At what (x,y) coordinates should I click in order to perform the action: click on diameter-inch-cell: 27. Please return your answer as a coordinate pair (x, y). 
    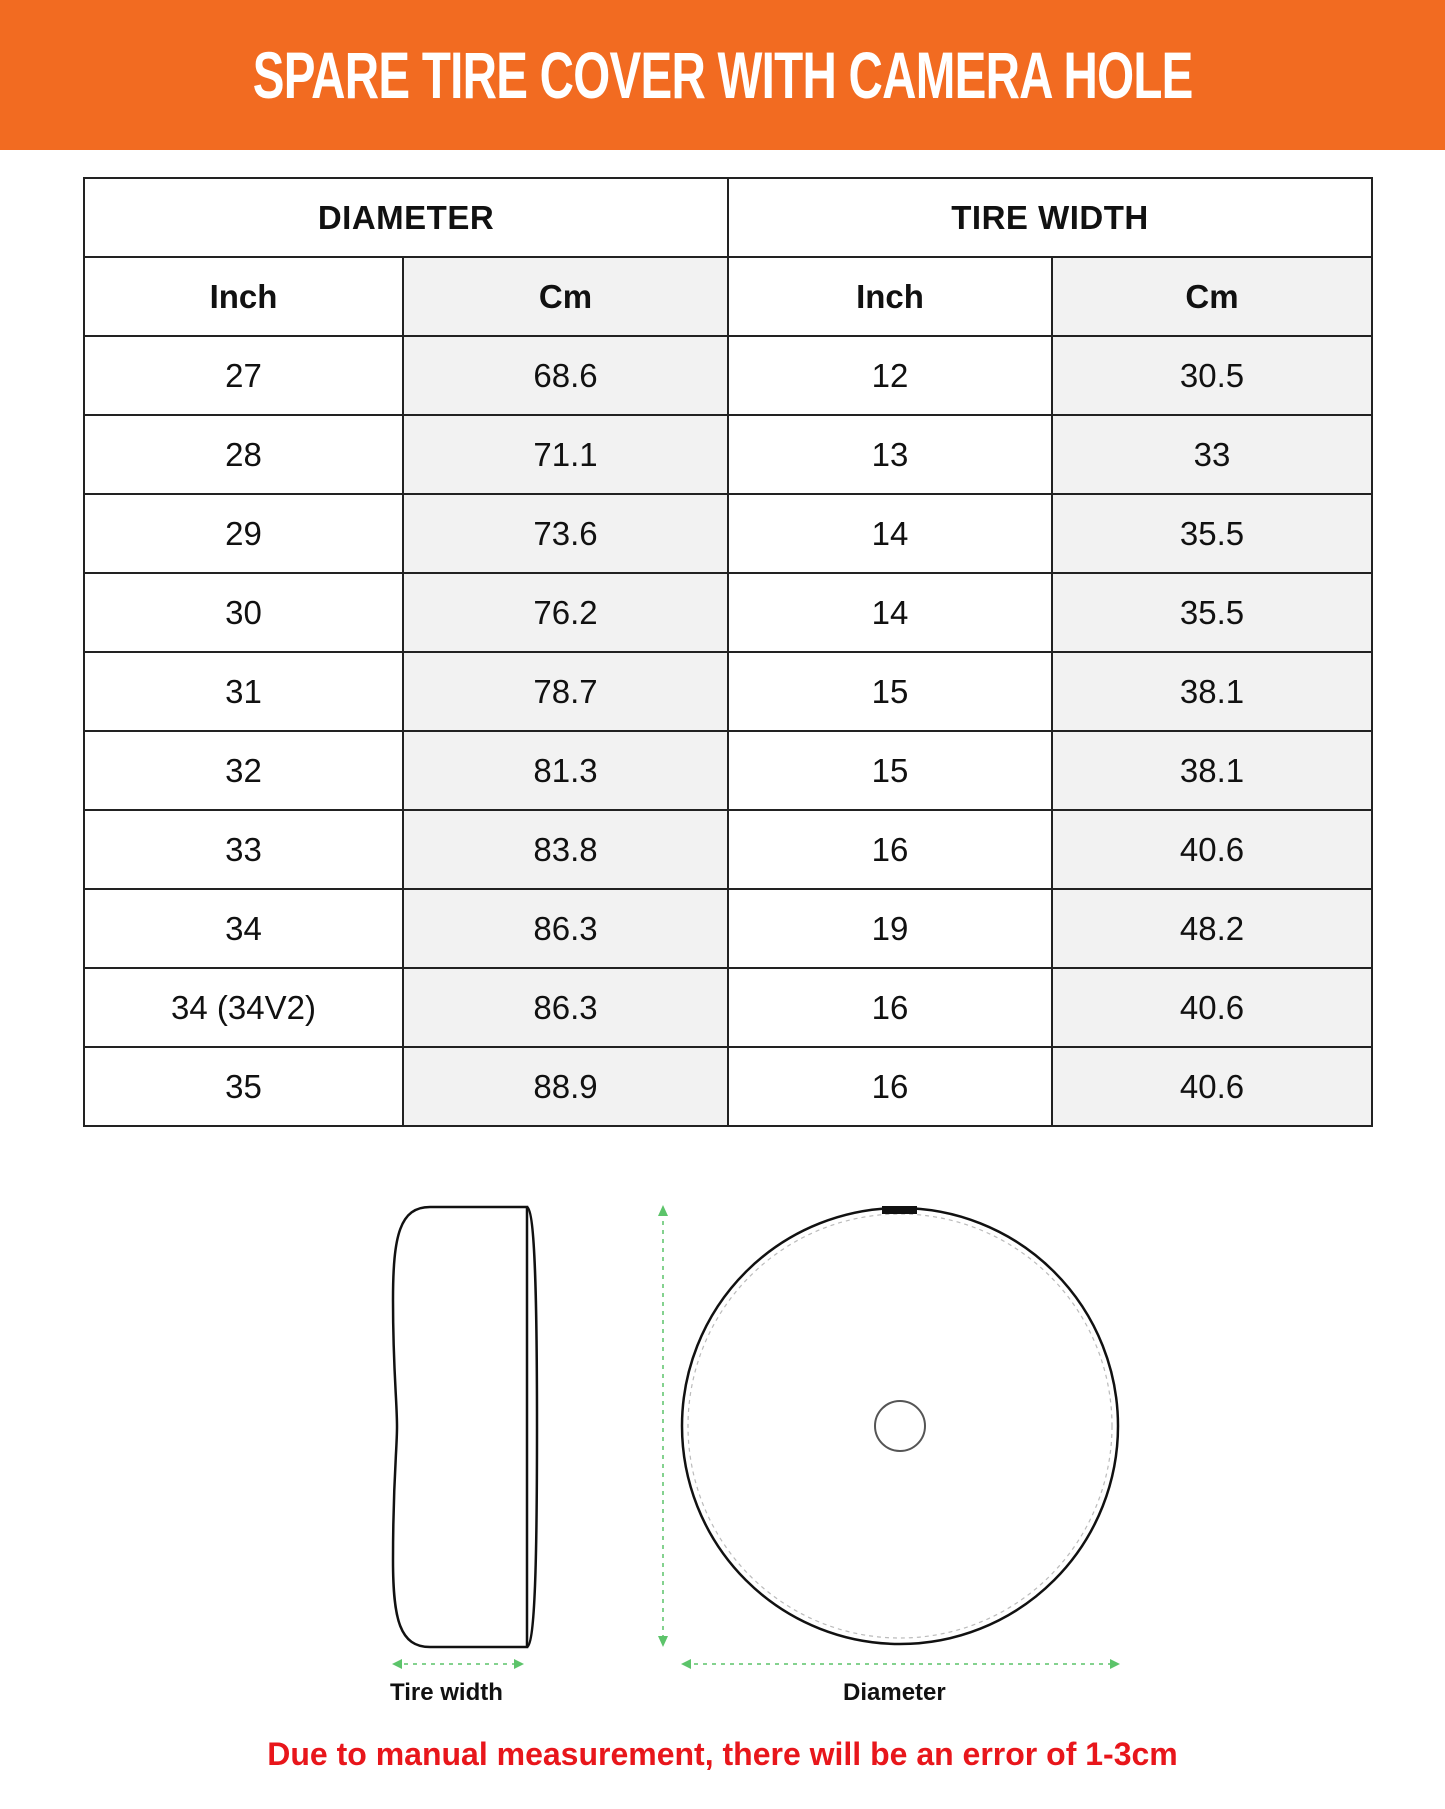
    Looking at the image, I should click on (243, 375).